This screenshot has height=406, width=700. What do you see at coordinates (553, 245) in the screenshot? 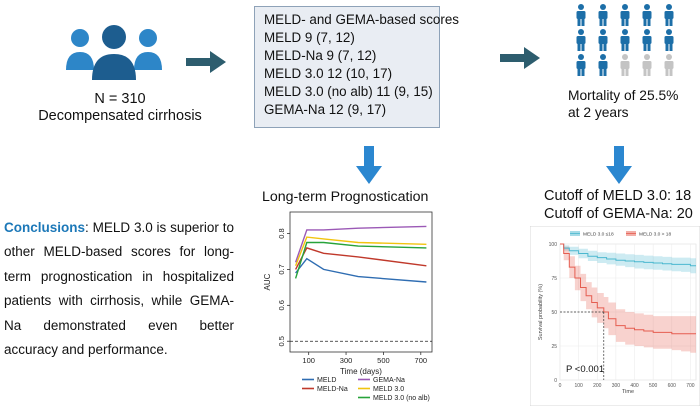
I see `y-tick-label: 100` at bounding box center [553, 245].